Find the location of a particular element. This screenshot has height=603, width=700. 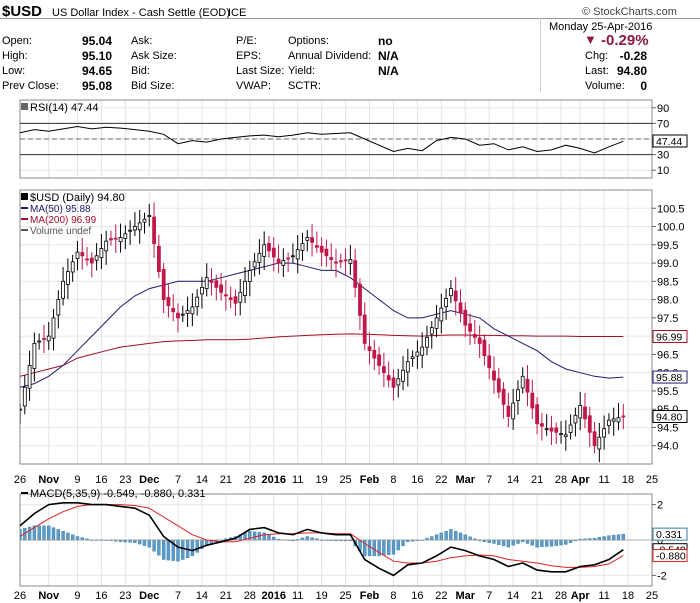

rsi-legend: RSI(14) 47.44 is located at coordinates (64, 108).